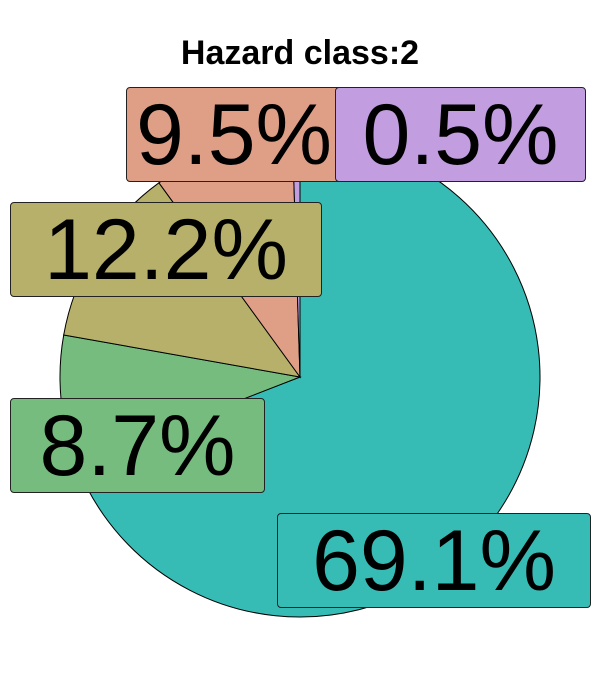 The image size is (600, 700). What do you see at coordinates (137, 445) in the screenshot?
I see `slice-label-1: 8.7%` at bounding box center [137, 445].